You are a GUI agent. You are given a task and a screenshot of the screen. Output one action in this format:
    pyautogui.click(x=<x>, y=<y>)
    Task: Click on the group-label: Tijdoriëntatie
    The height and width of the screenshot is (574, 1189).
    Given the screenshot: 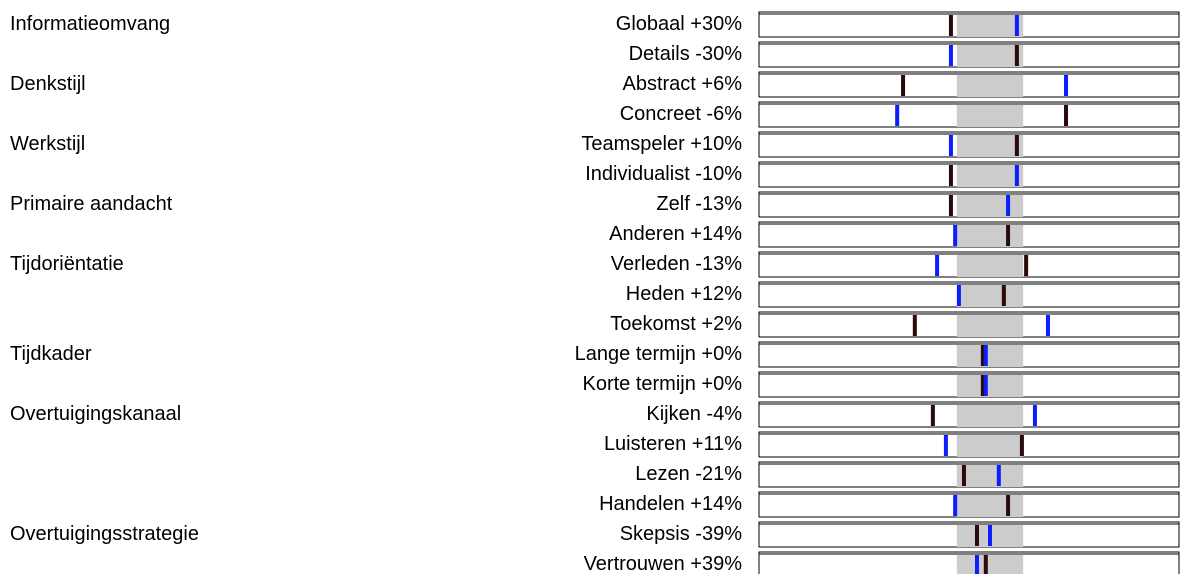 What is the action you would take?
    pyautogui.click(x=67, y=264)
    